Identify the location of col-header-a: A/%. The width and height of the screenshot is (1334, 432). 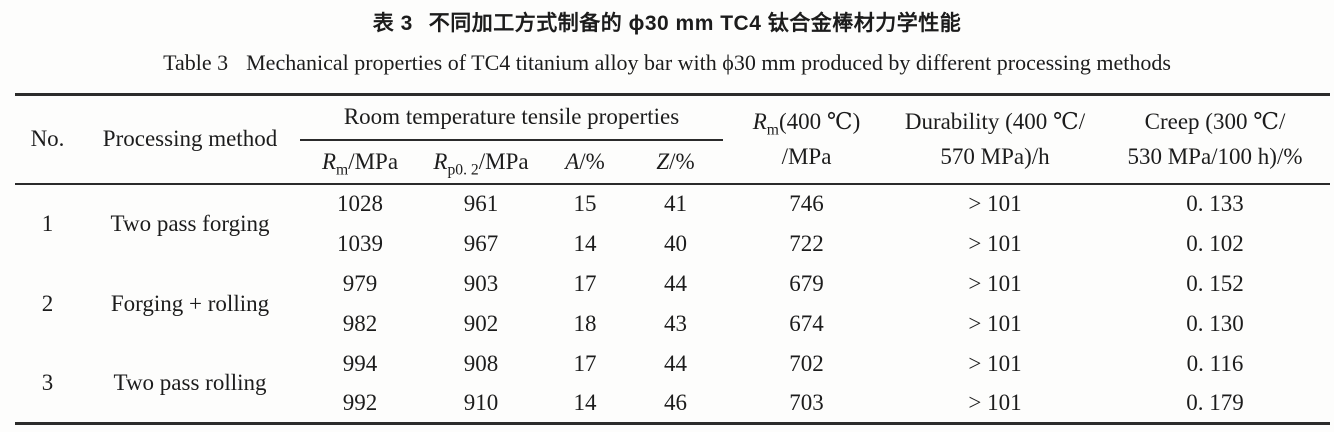
(585, 162).